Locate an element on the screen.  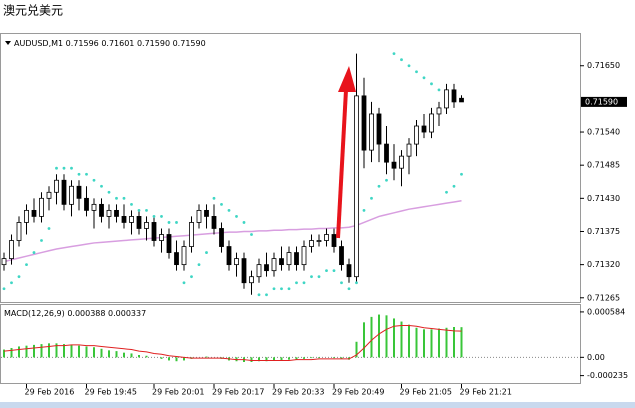
arrow-shaft is located at coordinates (342, 164).